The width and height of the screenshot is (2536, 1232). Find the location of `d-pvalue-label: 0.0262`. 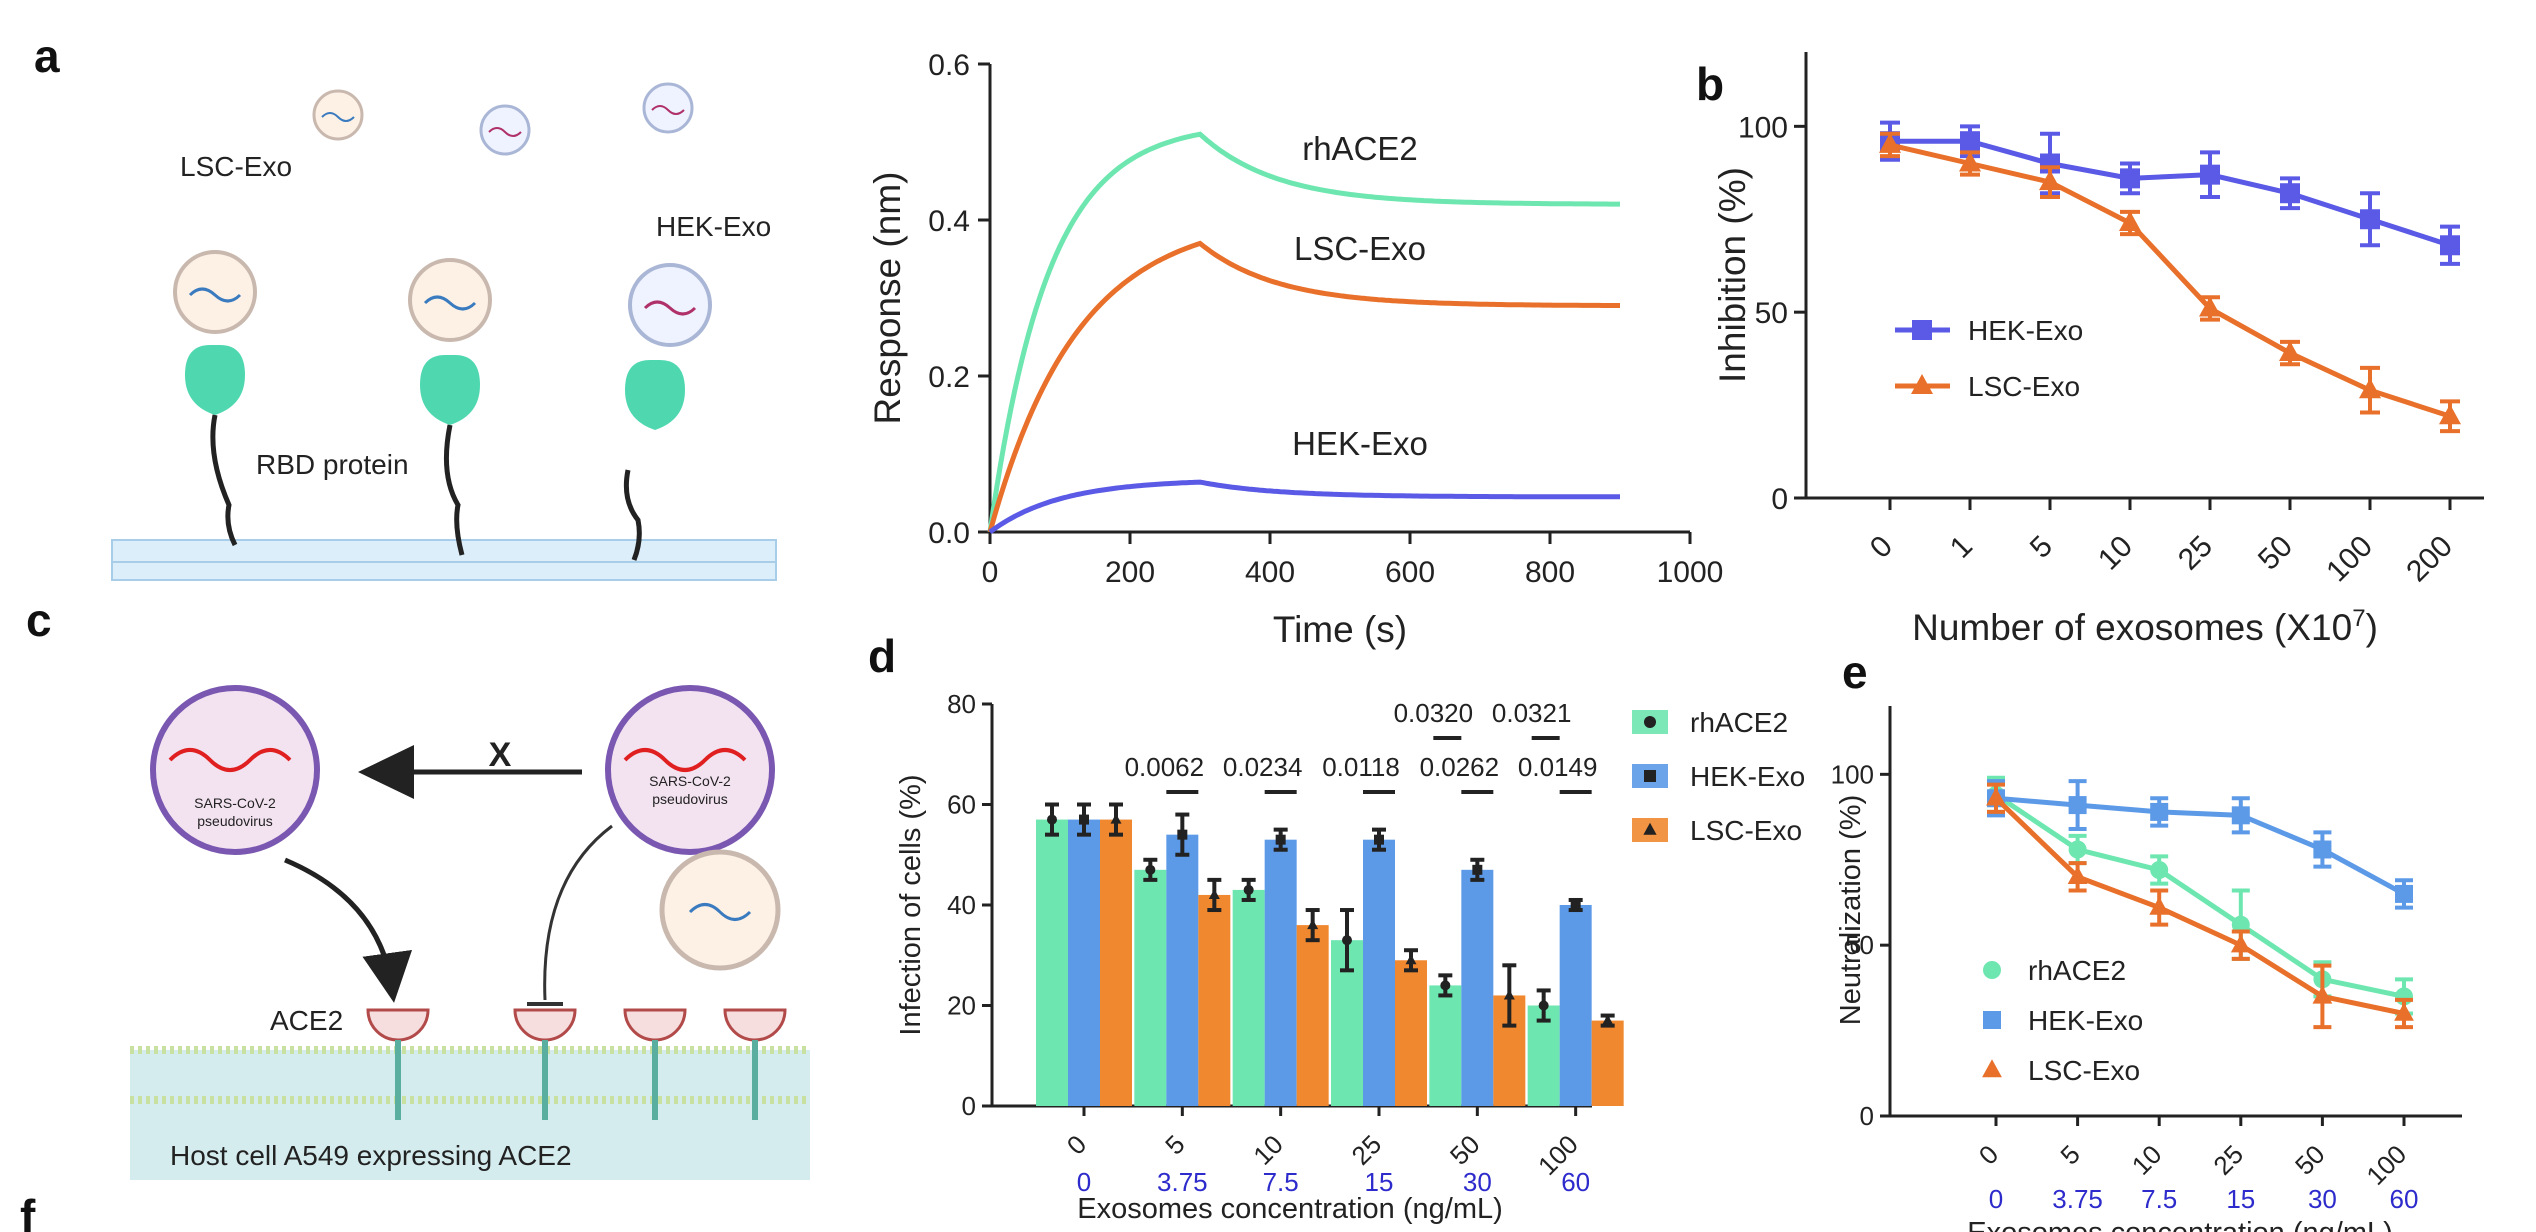

d-pvalue-label: 0.0262 is located at coordinates (1460, 767).